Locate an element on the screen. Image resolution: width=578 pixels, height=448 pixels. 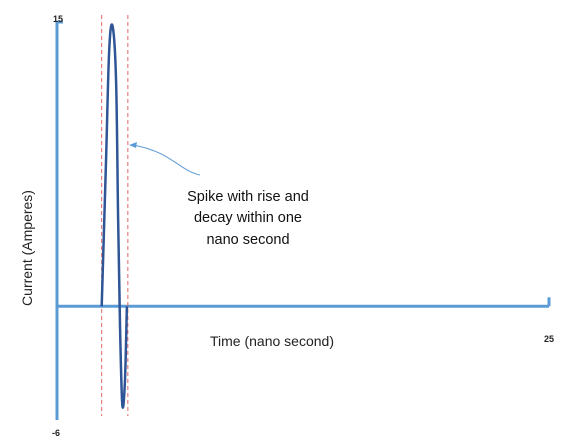
annotation-arrowhead is located at coordinates (133, 145).